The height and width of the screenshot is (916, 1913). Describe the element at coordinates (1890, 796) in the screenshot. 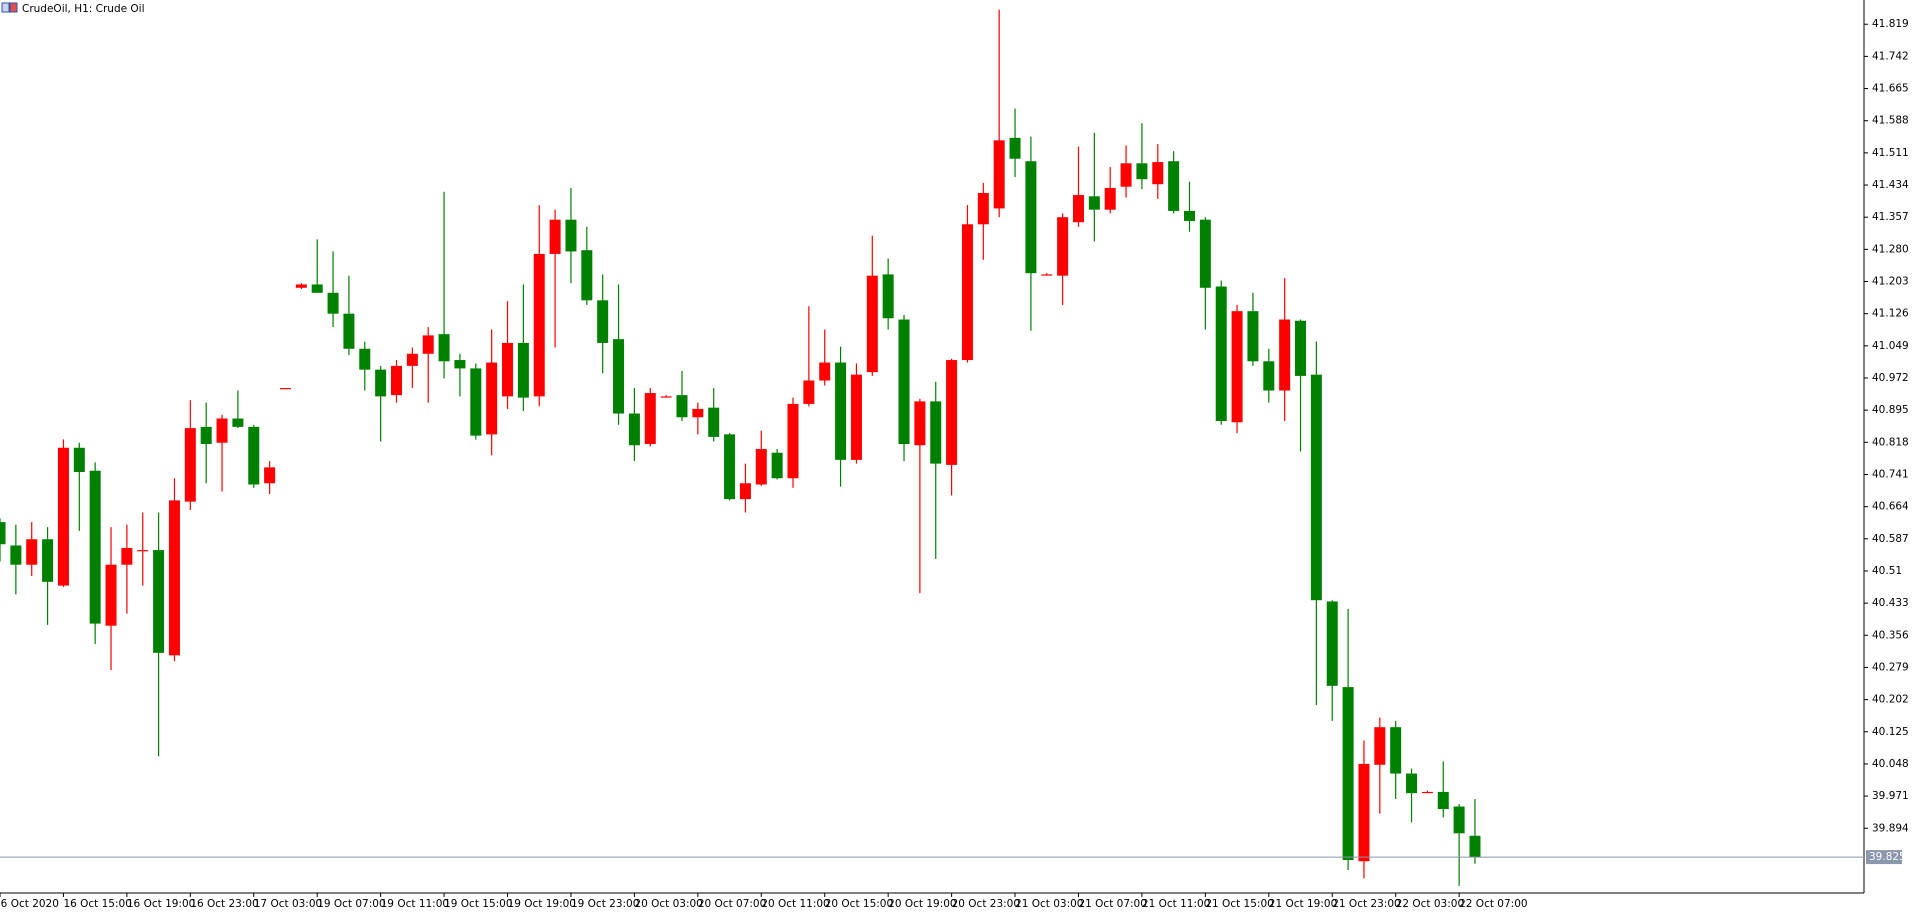

I see `y-tick-label: 39.971` at that location.